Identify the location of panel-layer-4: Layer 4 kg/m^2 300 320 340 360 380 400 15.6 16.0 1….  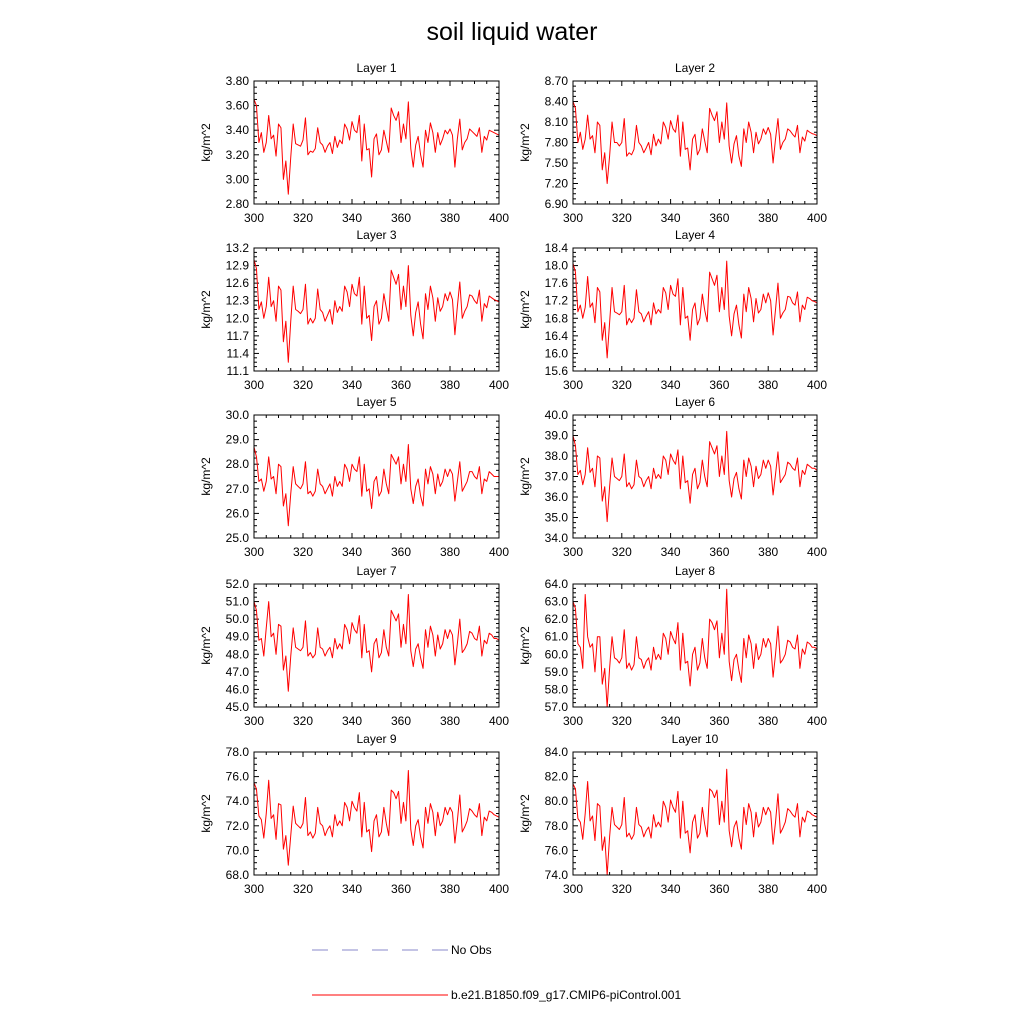
(672, 310).